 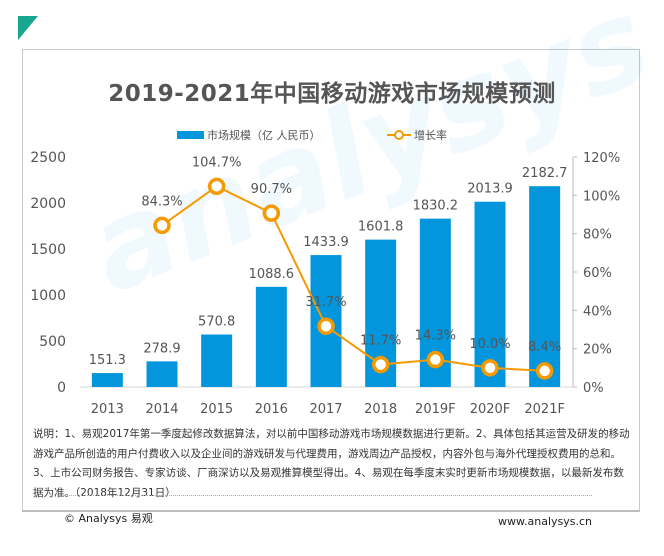 I want to click on x-tick-label: 2020F, so click(x=490, y=409).